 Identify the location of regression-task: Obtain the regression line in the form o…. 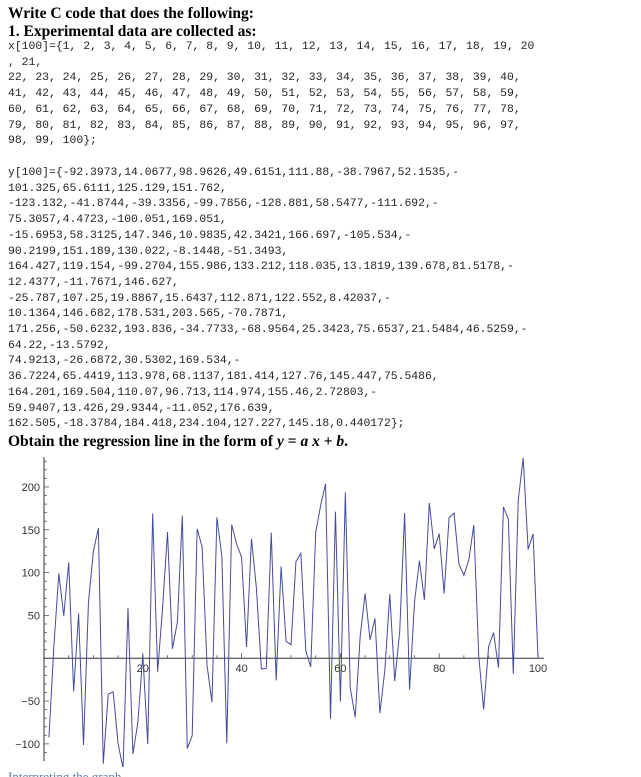
(178, 441).